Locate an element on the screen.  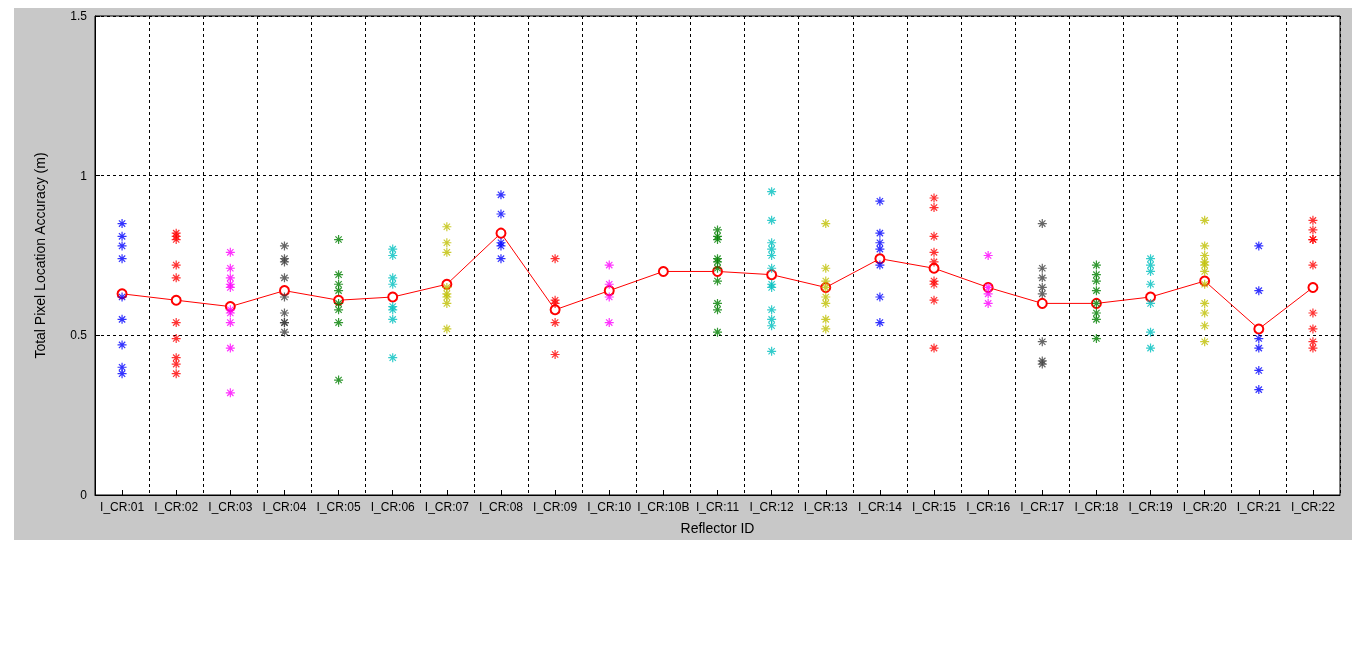
x-tick-label: I_CR:10 is located at coordinates (609, 507).